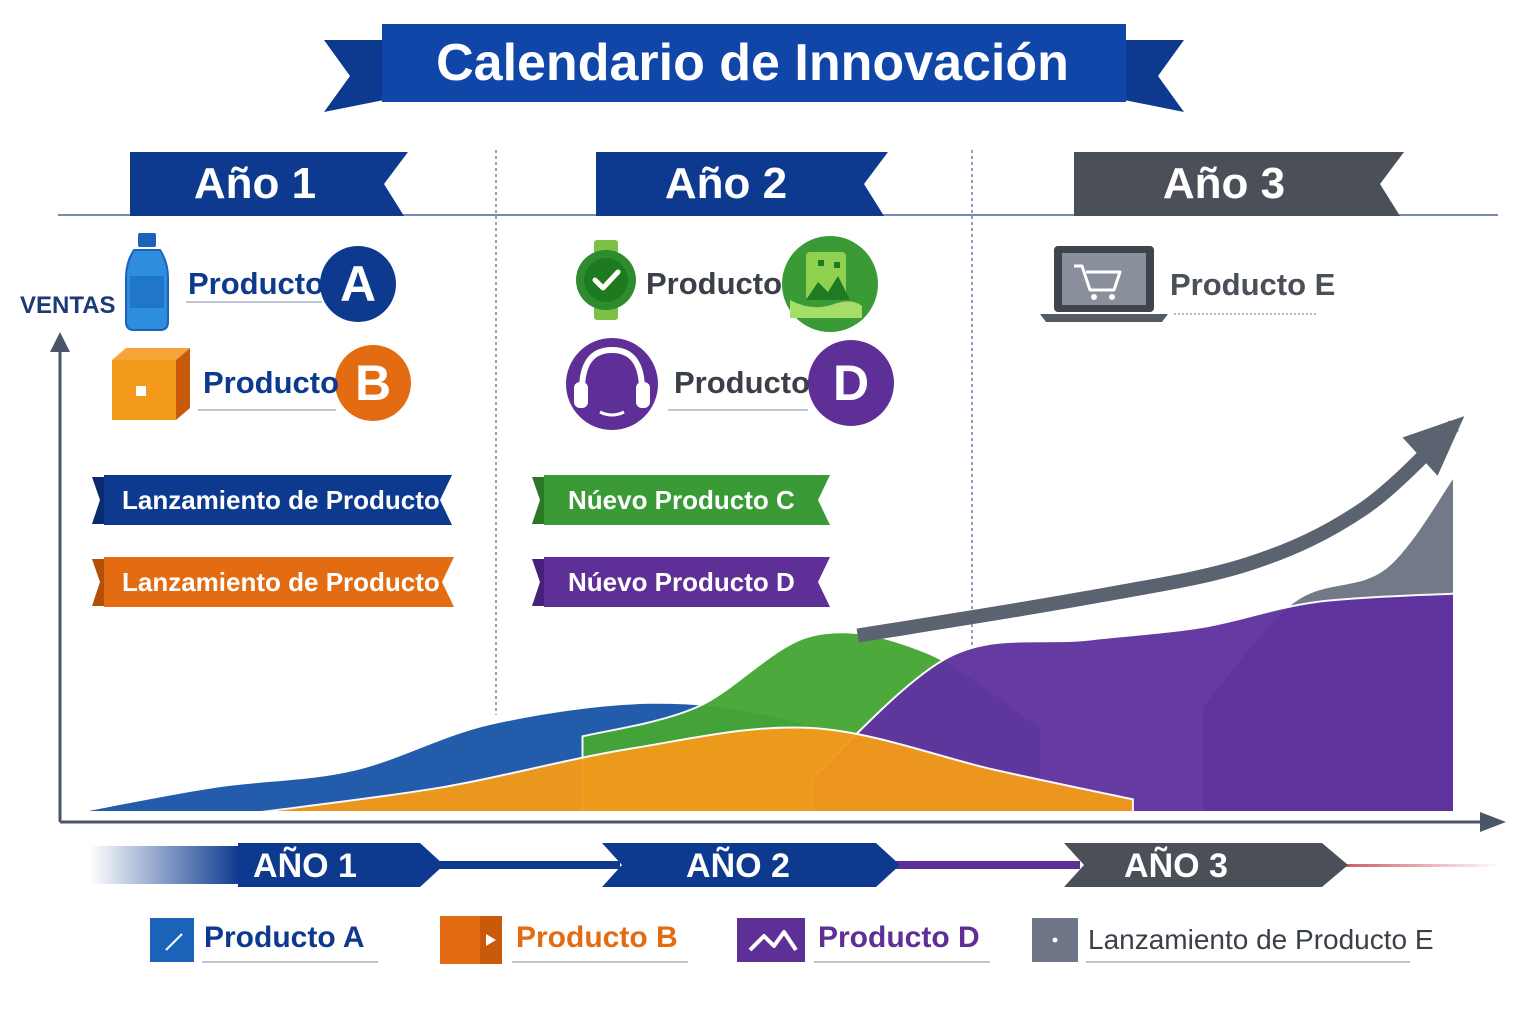  Describe the element at coordinates (293, 500) in the screenshot. I see `ribbon-launch-a-text: Lanzamiento de Producto A` at that location.